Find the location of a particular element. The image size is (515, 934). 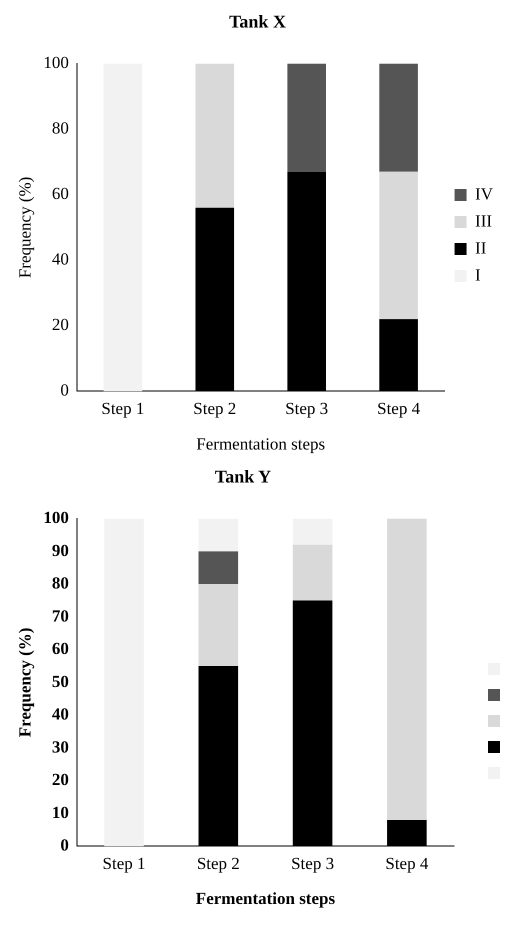

y-tick-label: 90 is located at coordinates (60, 550).